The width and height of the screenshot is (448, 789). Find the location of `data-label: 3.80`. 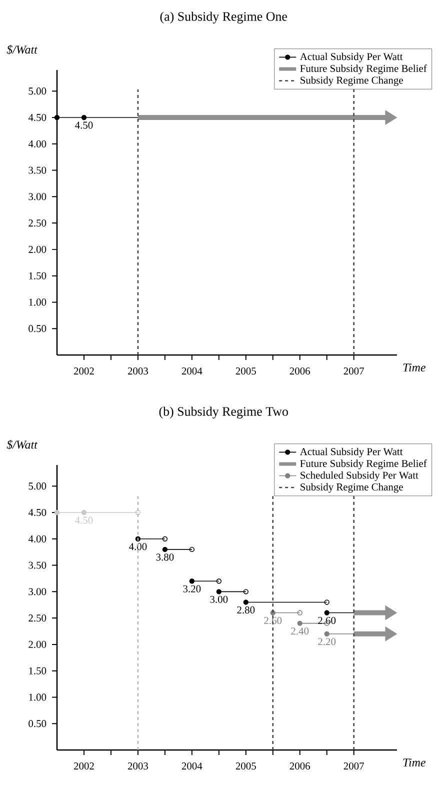

data-label: 3.80 is located at coordinates (165, 557).